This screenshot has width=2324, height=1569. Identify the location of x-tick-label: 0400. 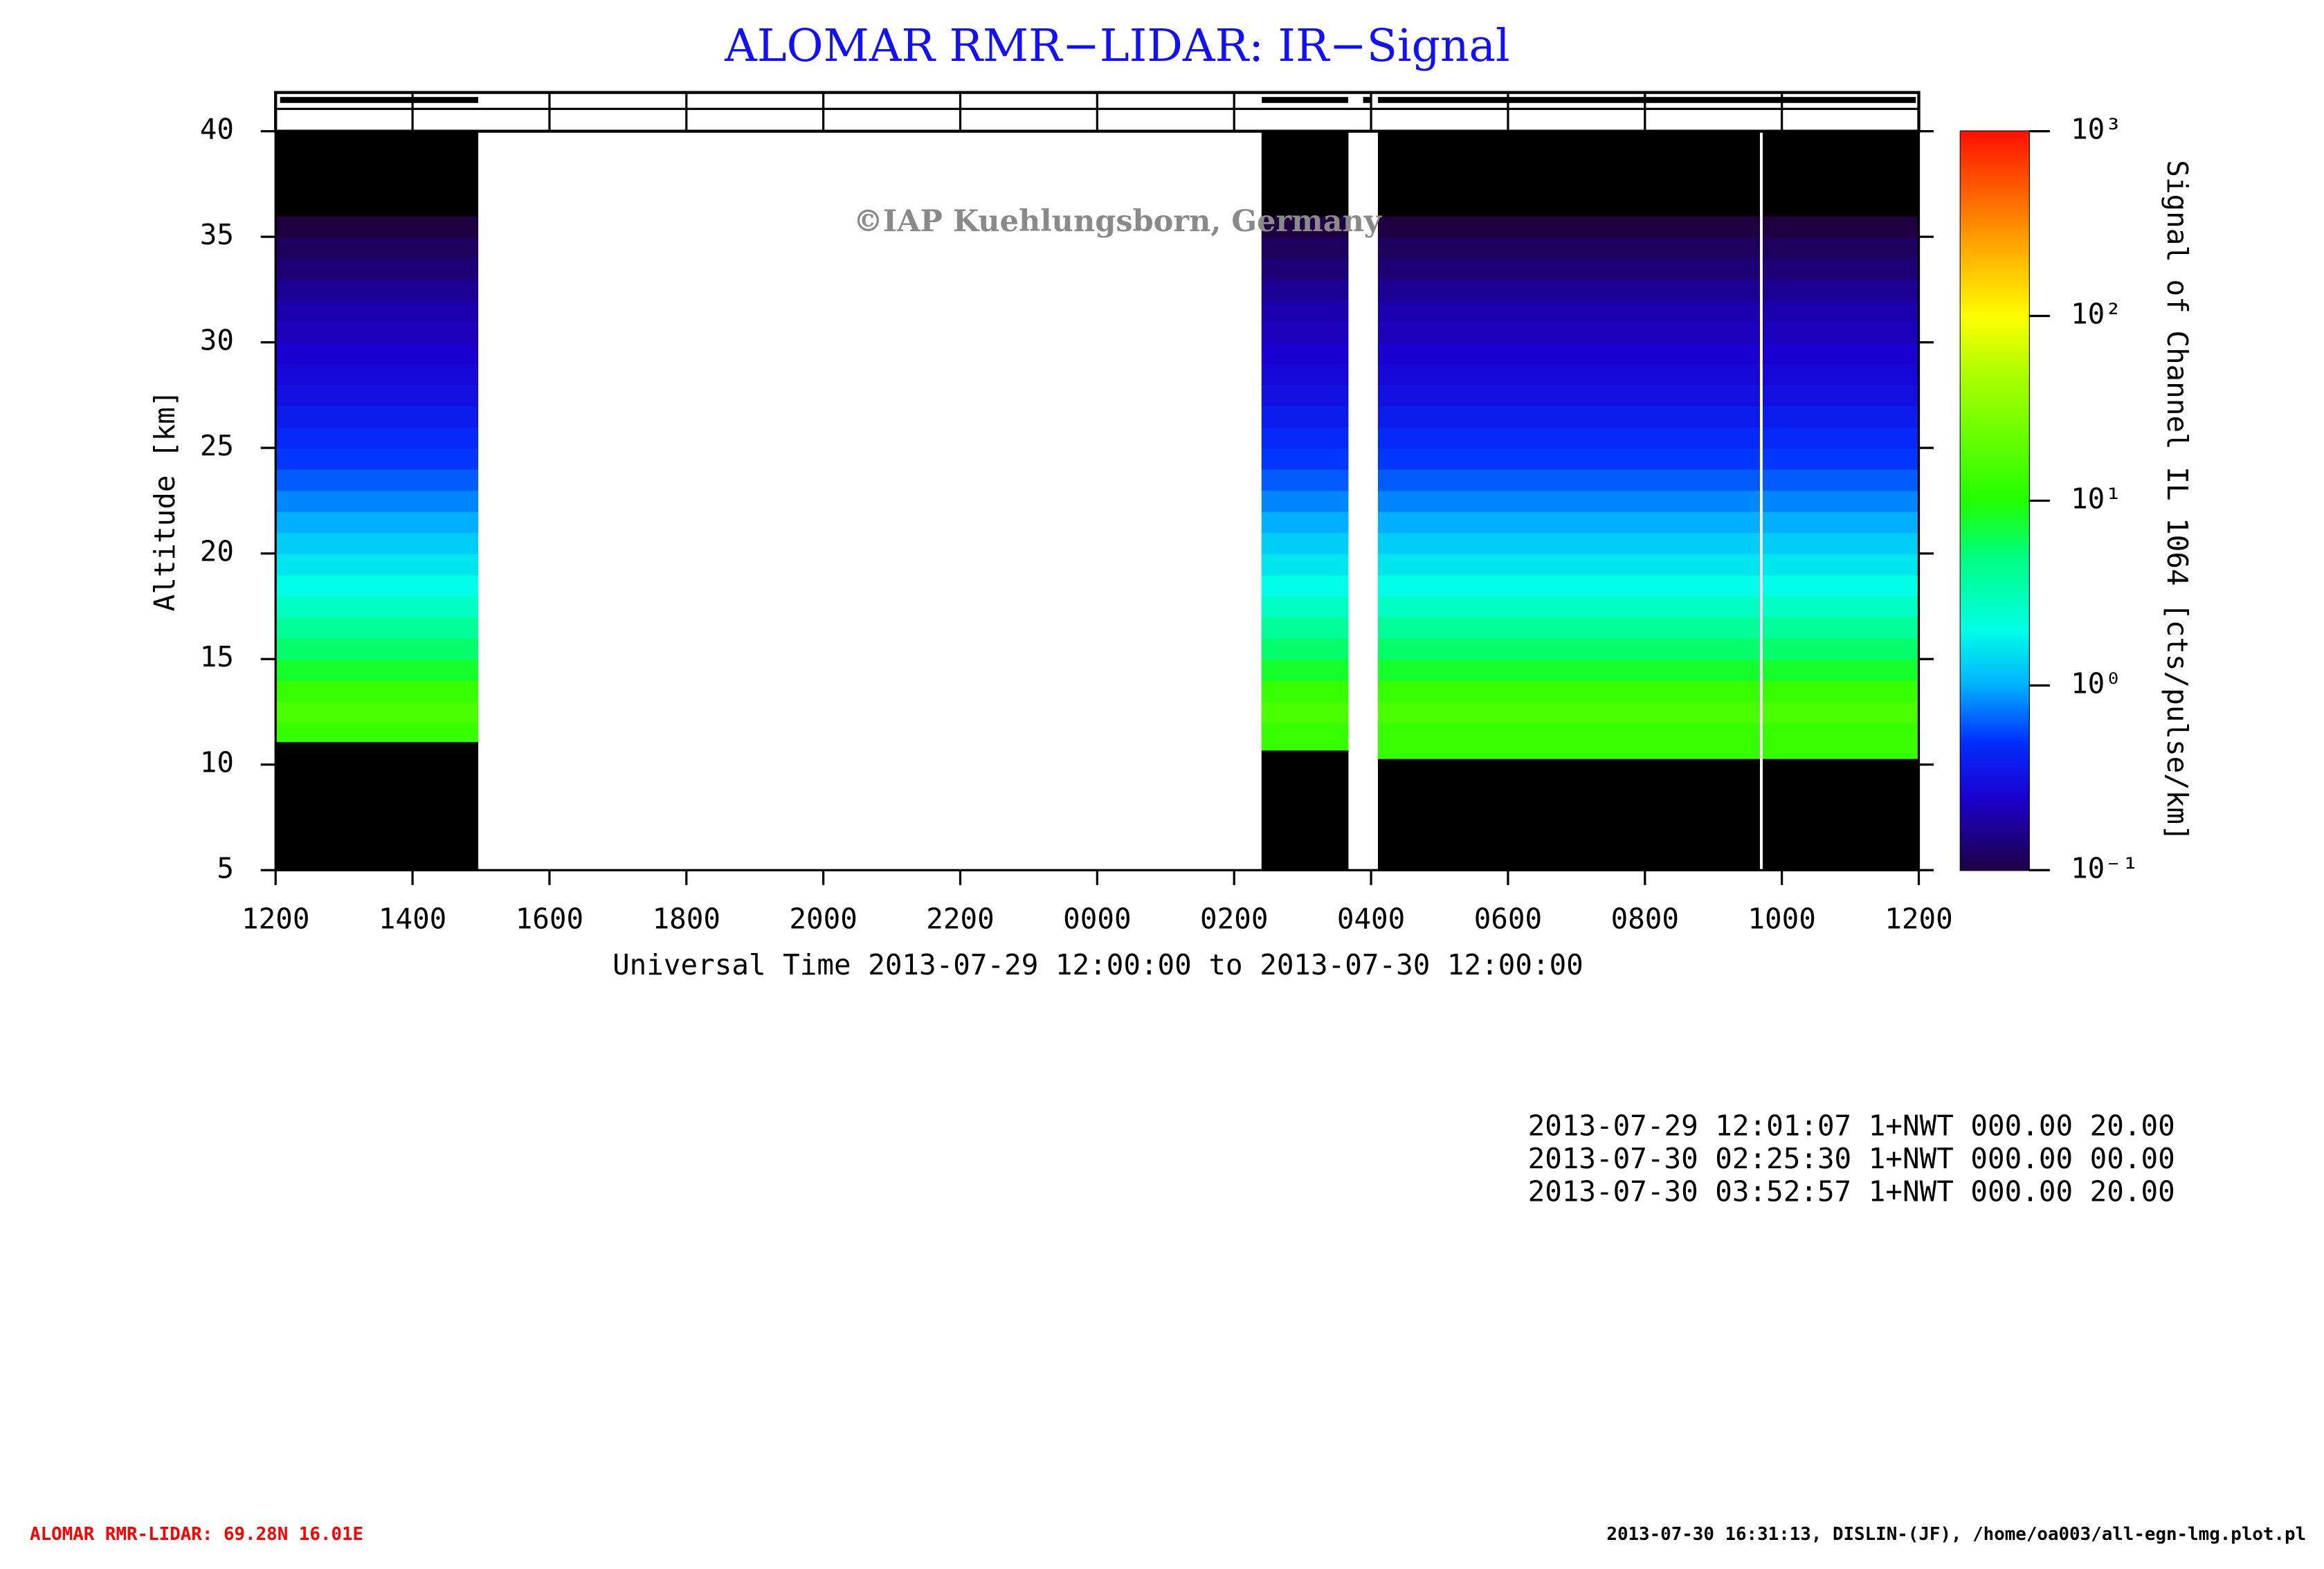
(1371, 918).